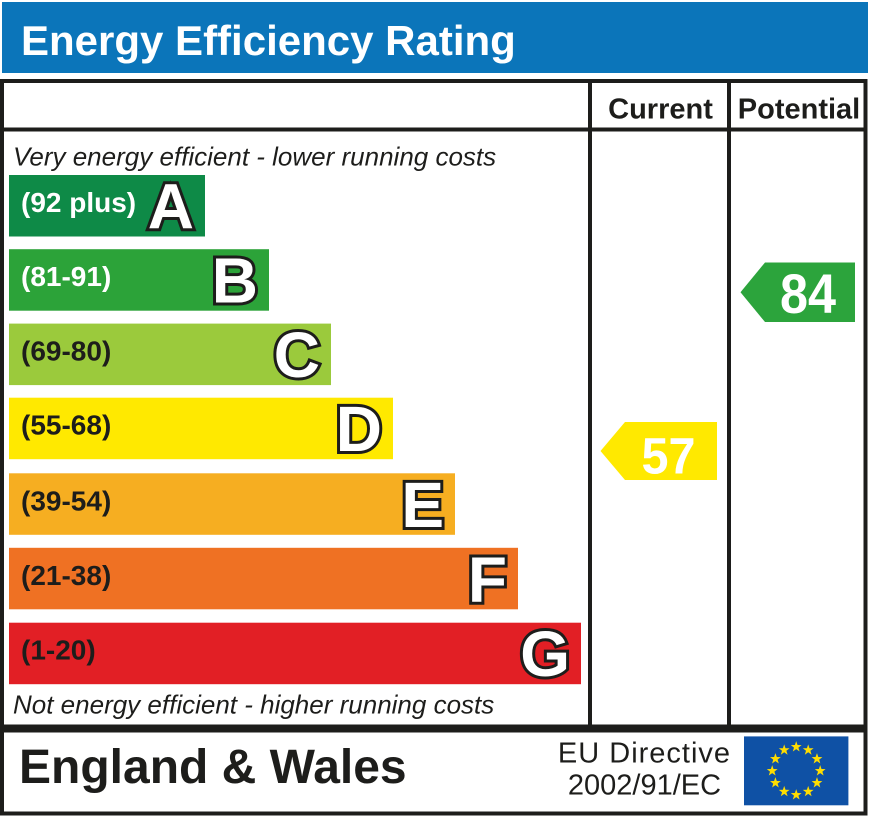 This screenshot has height=816, width=870. What do you see at coordinates (799, 110) in the screenshot?
I see `svg-text: Potential` at bounding box center [799, 110].